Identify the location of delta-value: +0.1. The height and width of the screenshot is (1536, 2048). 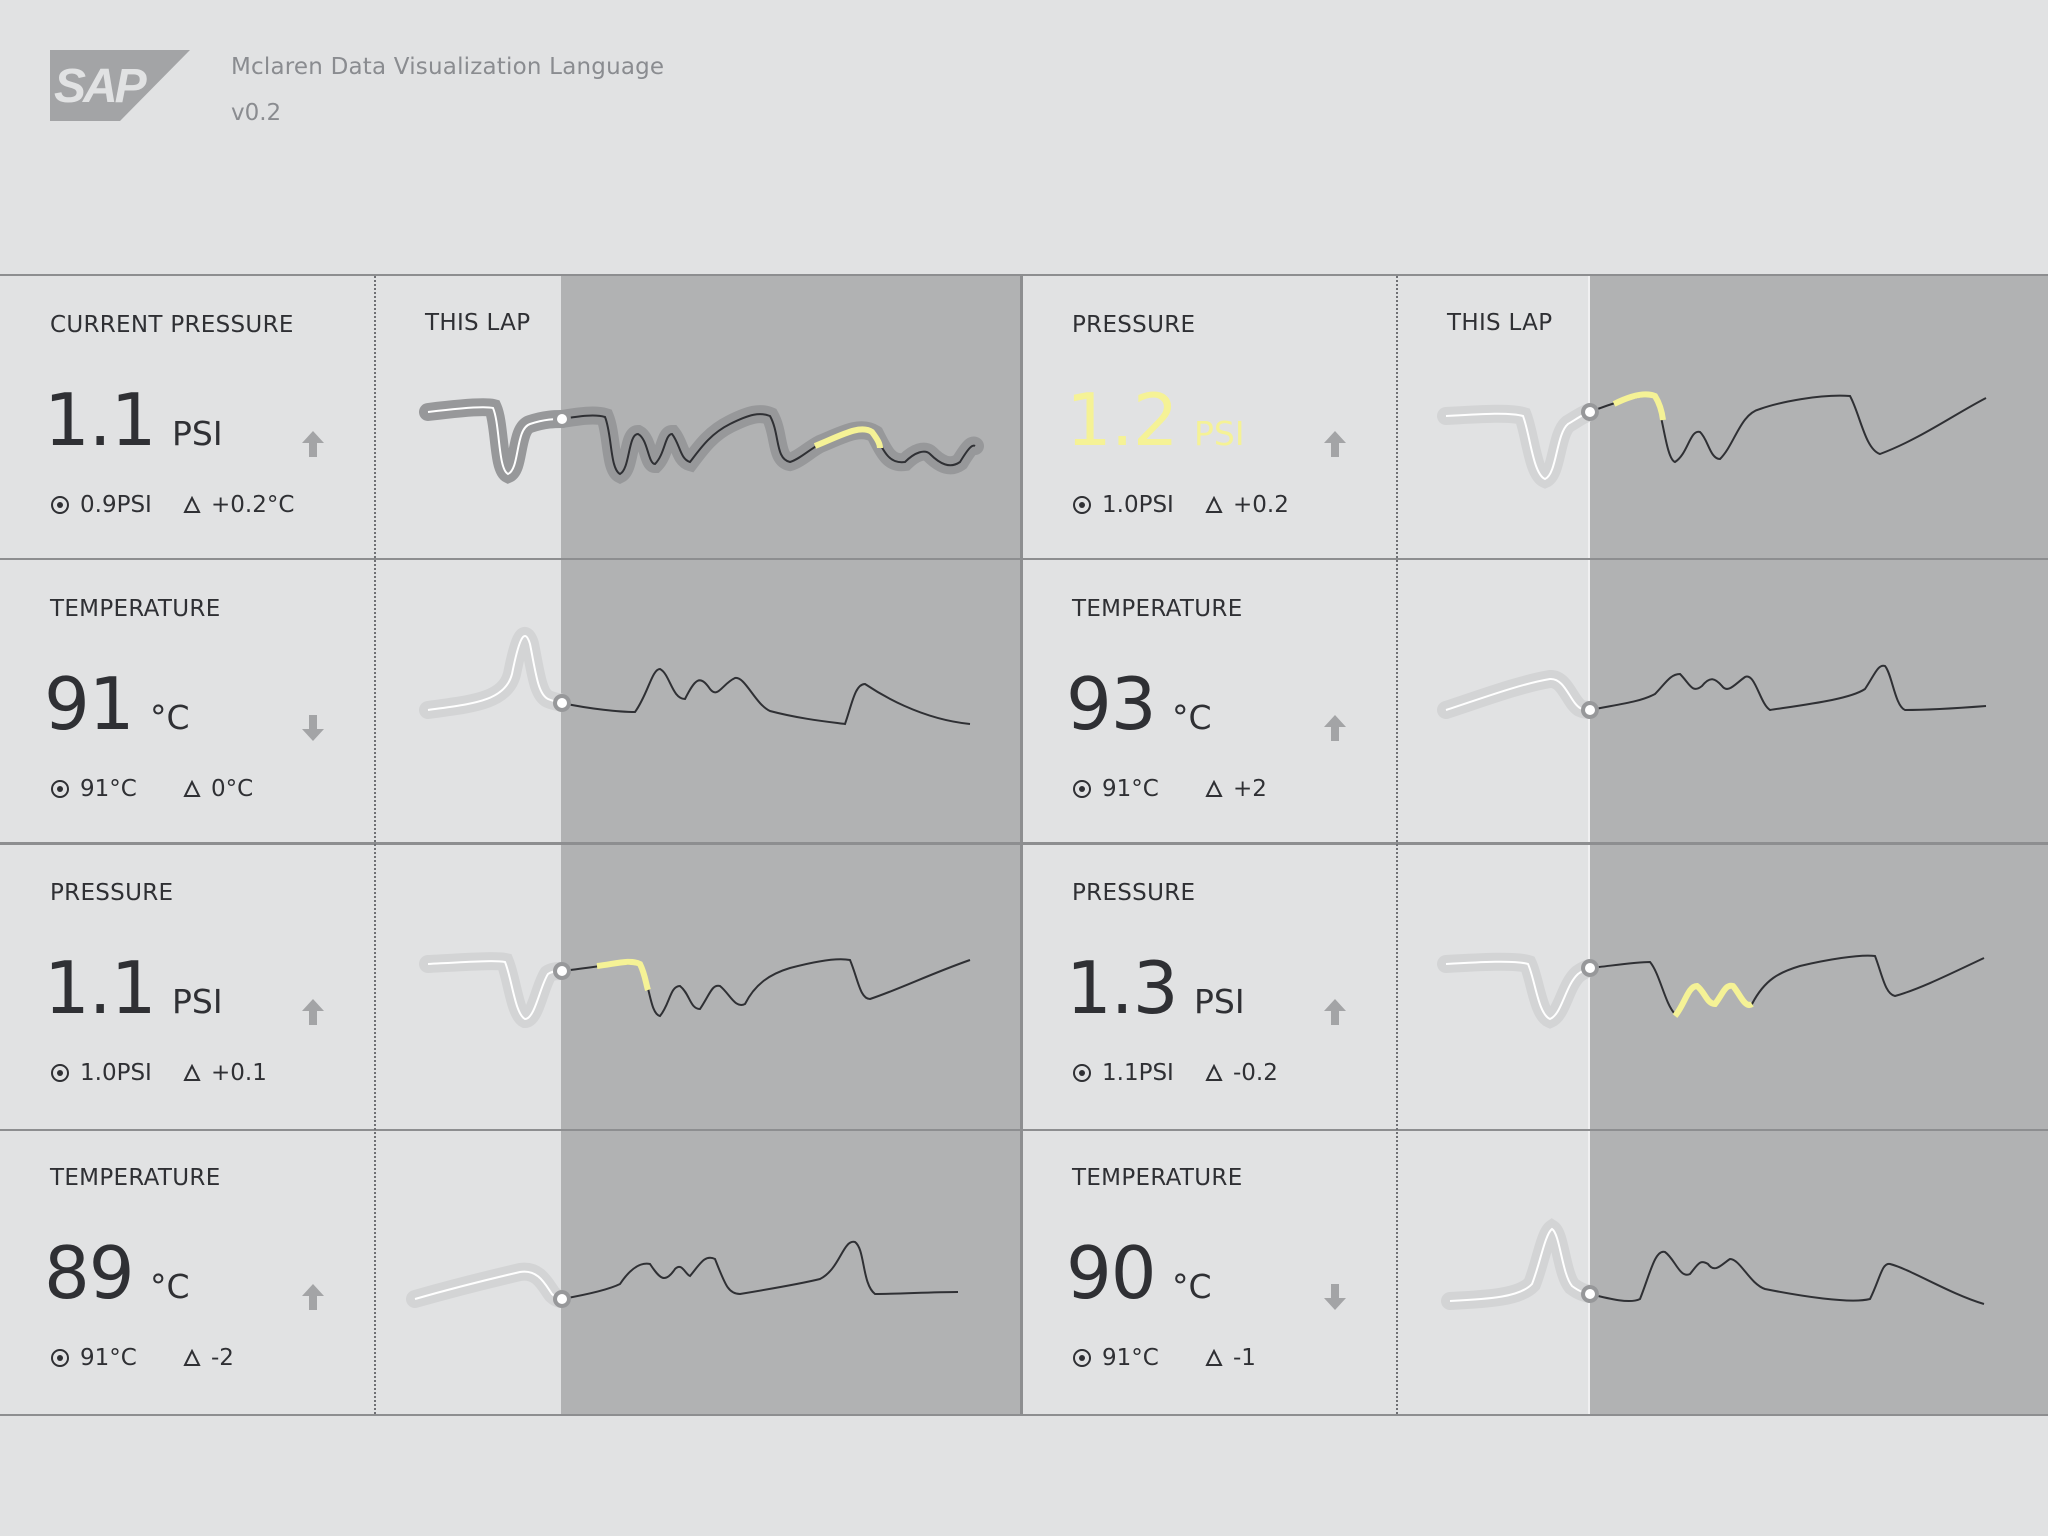
(239, 1073).